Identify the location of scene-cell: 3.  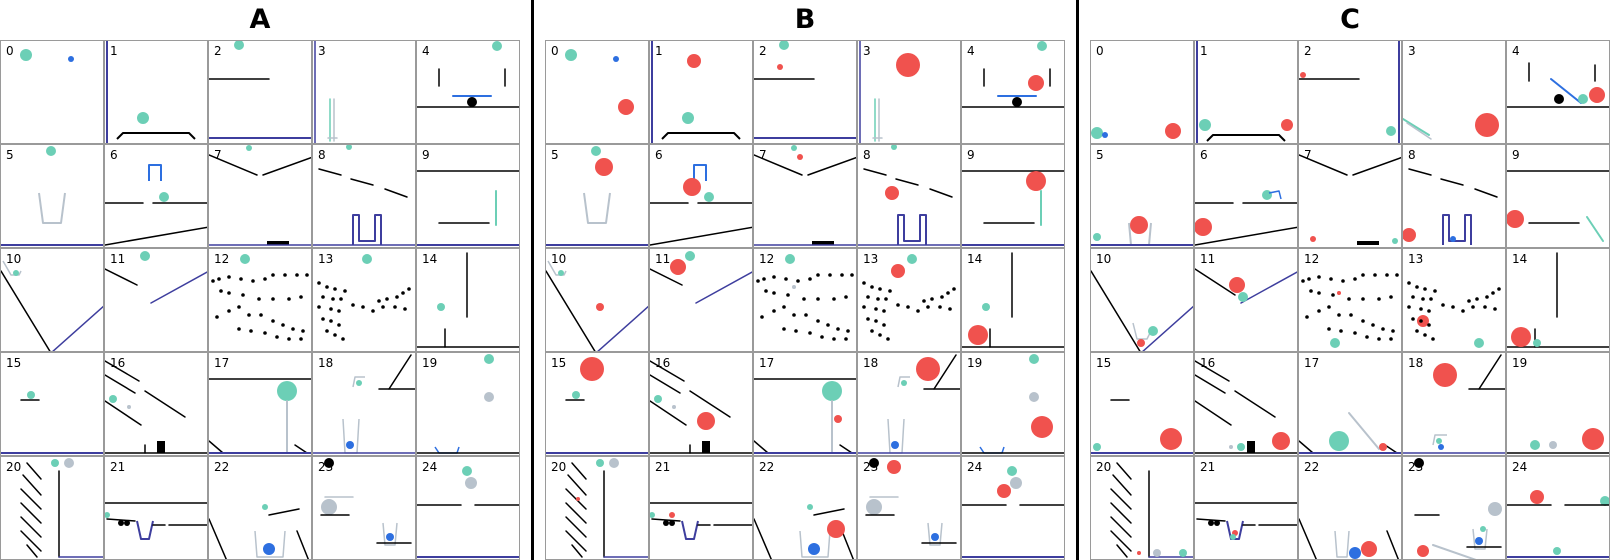
(1454, 92).